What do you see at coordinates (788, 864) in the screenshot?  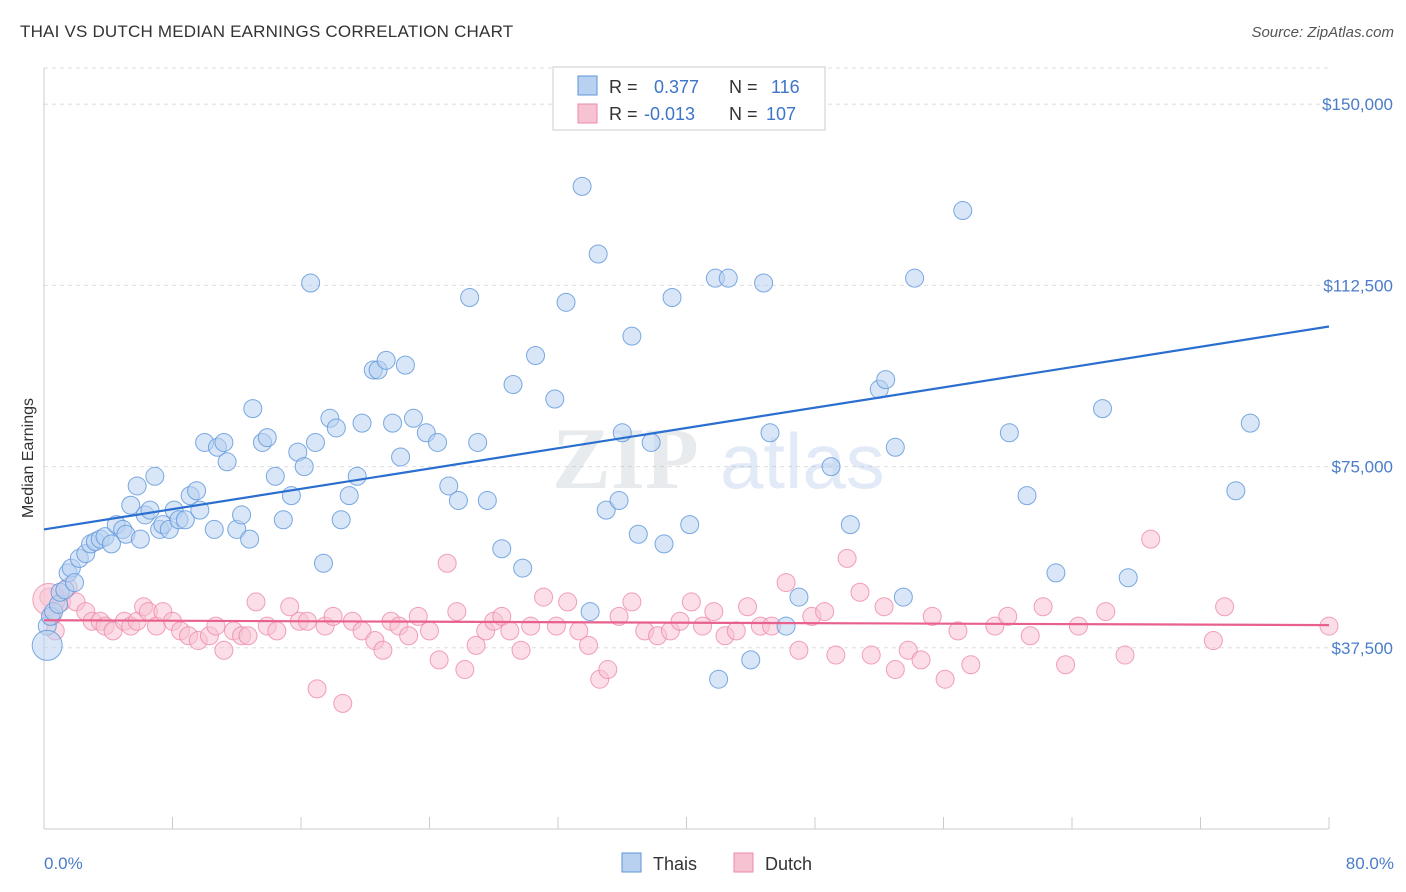 I see `series-legend-label-dutch: Dutch` at bounding box center [788, 864].